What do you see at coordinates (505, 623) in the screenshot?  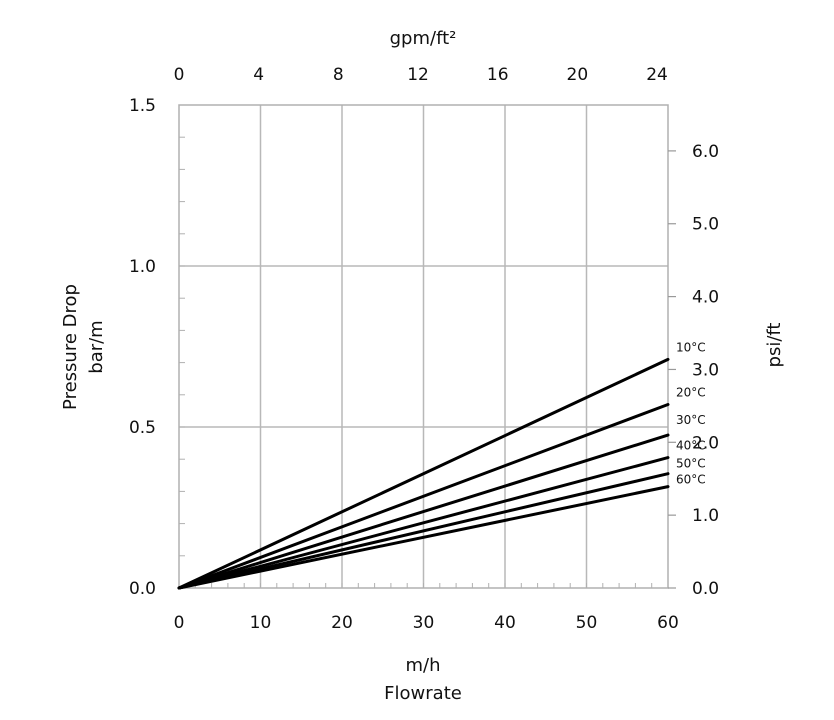 I see `x-tick-label: 40` at bounding box center [505, 623].